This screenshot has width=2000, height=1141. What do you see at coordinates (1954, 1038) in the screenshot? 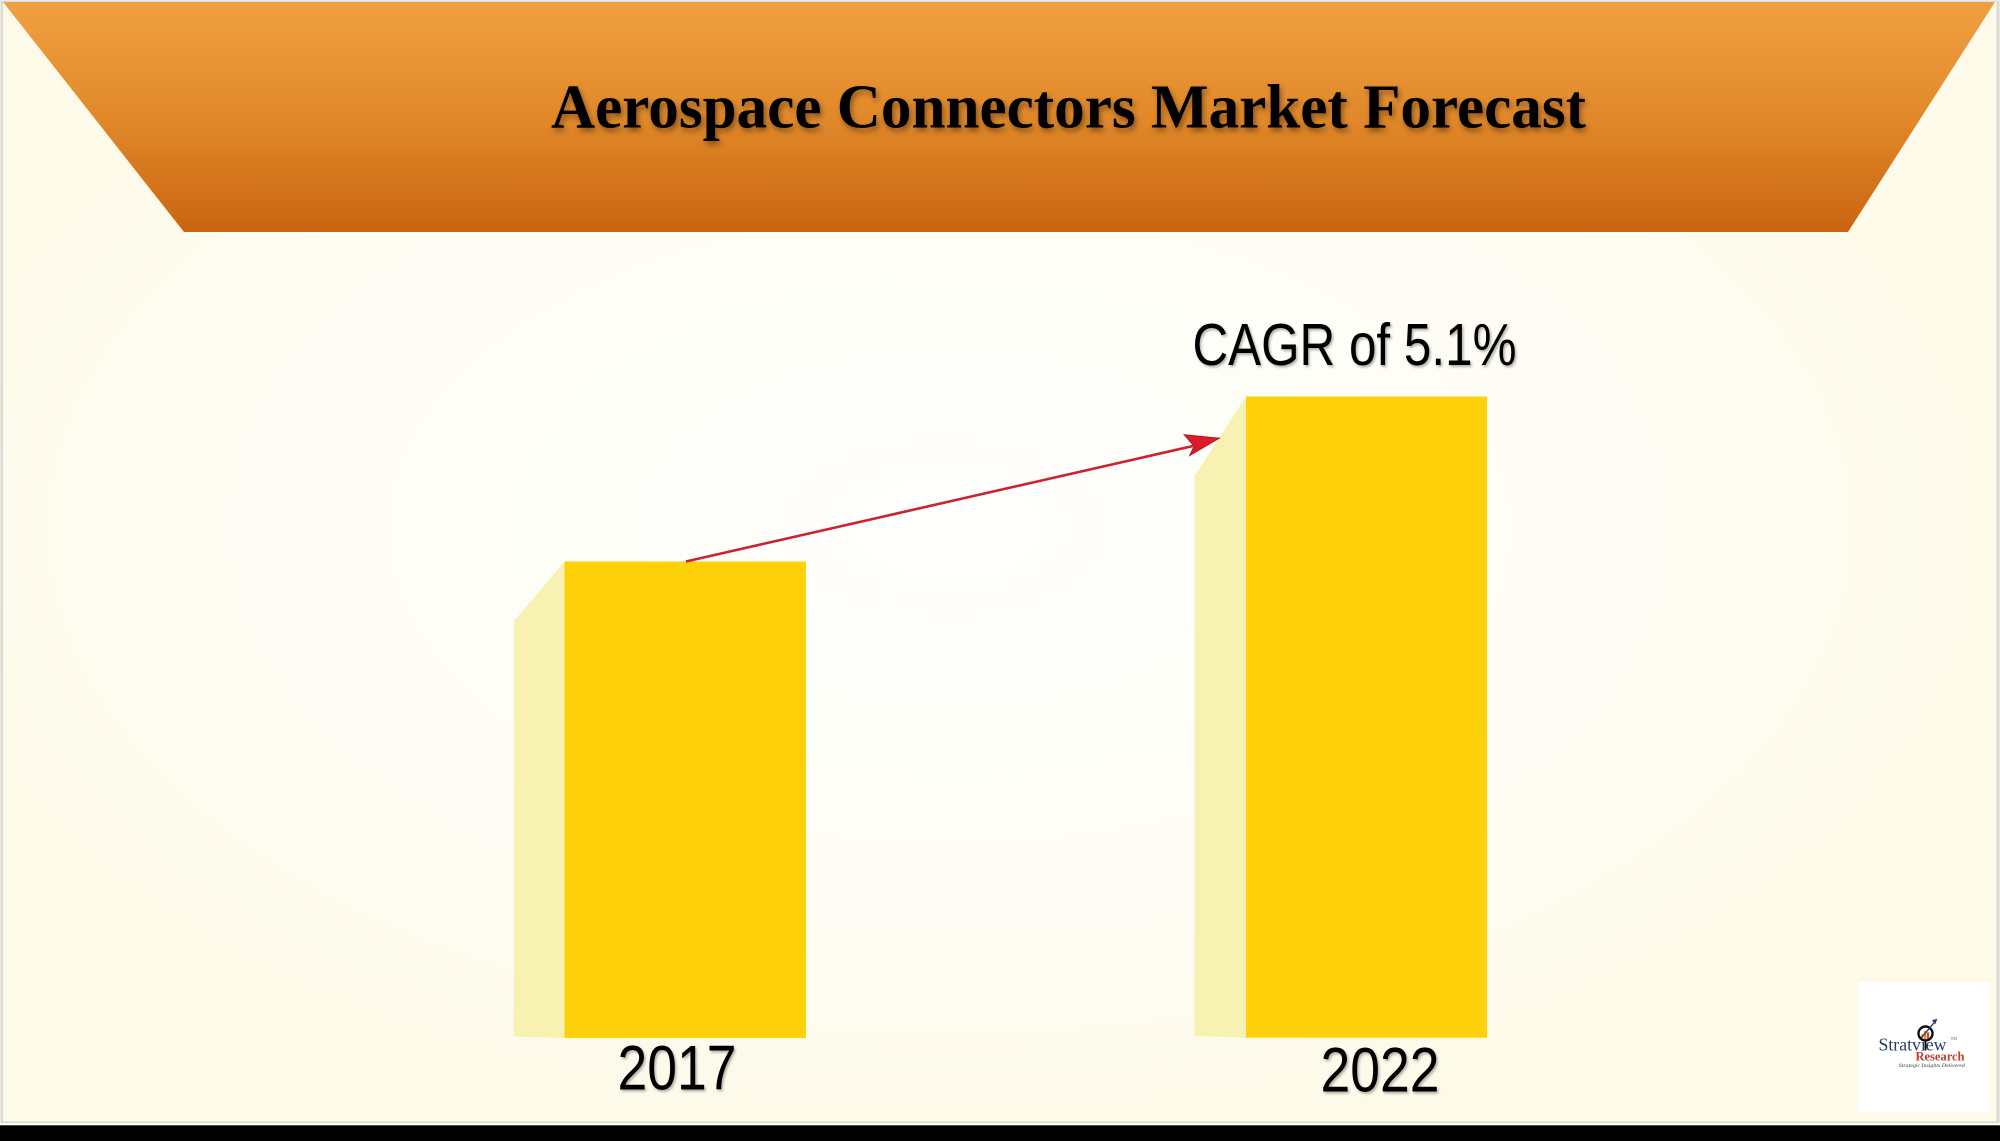
I see `svg-text: TM` at bounding box center [1954, 1038].